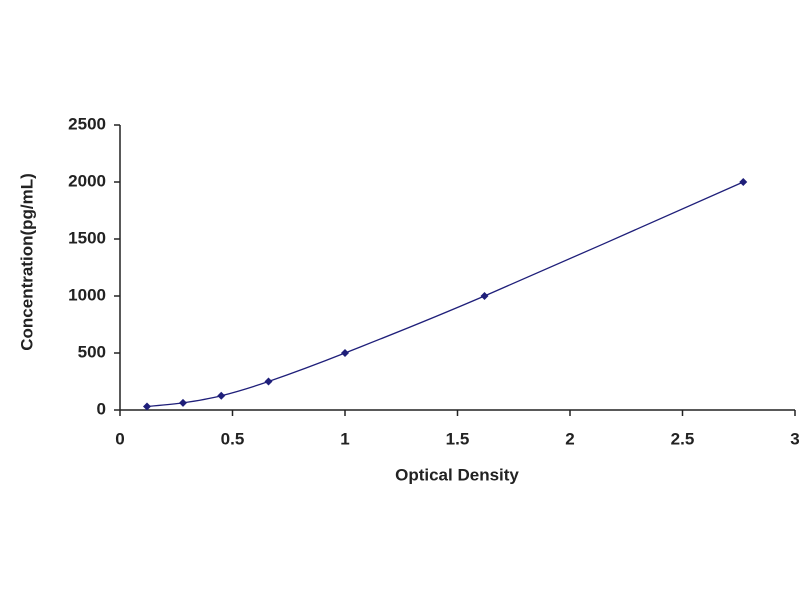 The height and width of the screenshot is (600, 800). Describe the element at coordinates (569, 438) in the screenshot. I see `x-tick-label: 2` at that location.